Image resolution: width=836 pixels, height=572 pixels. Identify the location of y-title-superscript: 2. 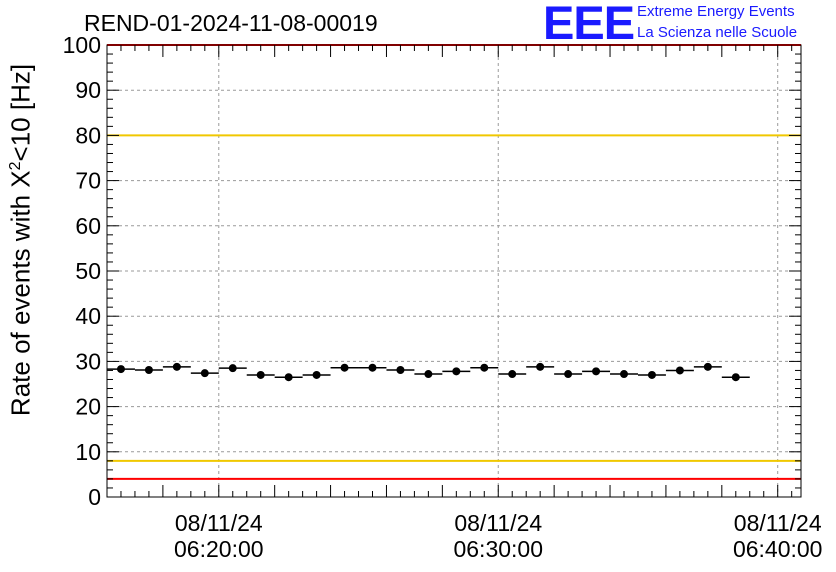
(15, 166).